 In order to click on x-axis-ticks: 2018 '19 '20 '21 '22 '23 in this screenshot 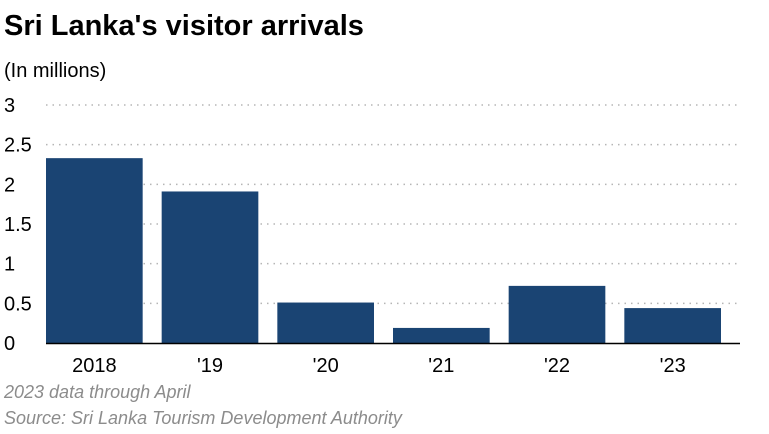, I will do `click(379, 366)`.